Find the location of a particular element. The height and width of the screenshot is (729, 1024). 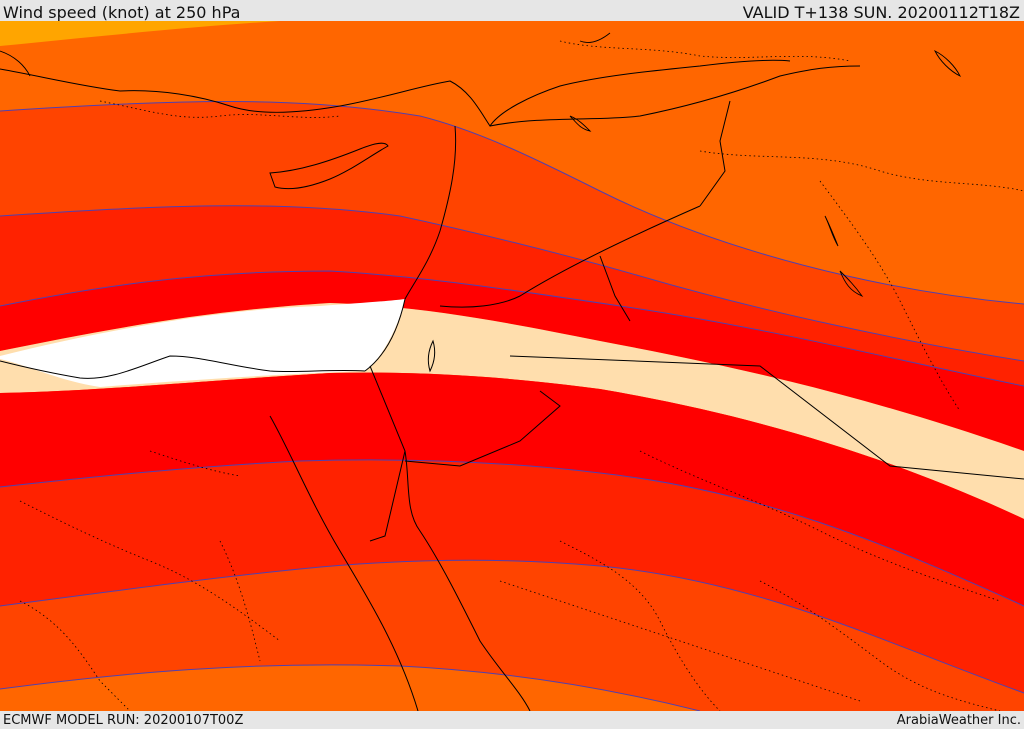

band-white is located at coordinates (202, 343).